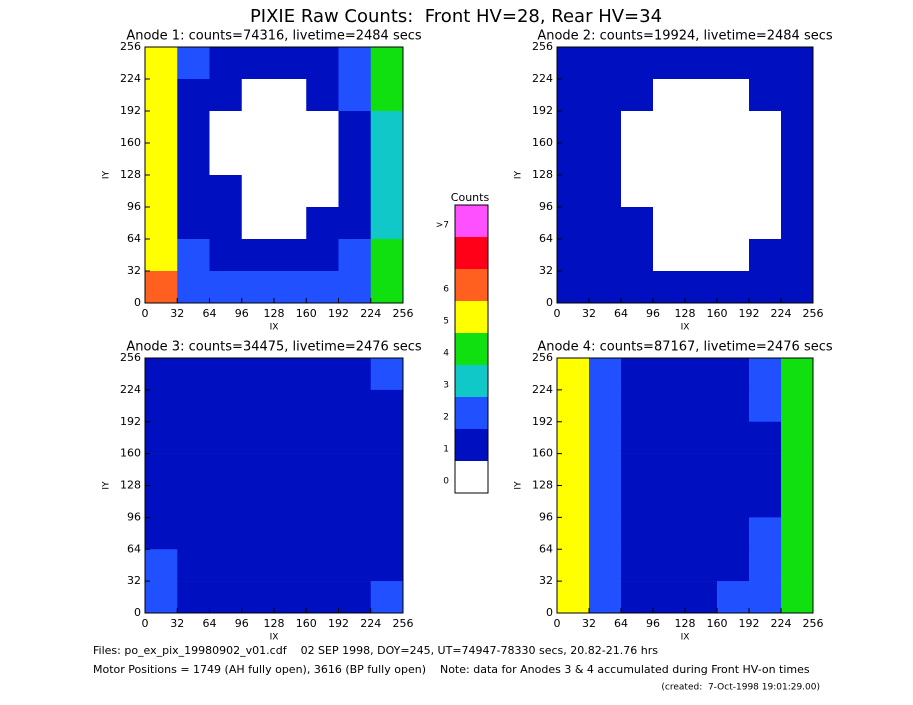 The image size is (913, 705). I want to click on y-axis-label: IY, so click(107, 485).